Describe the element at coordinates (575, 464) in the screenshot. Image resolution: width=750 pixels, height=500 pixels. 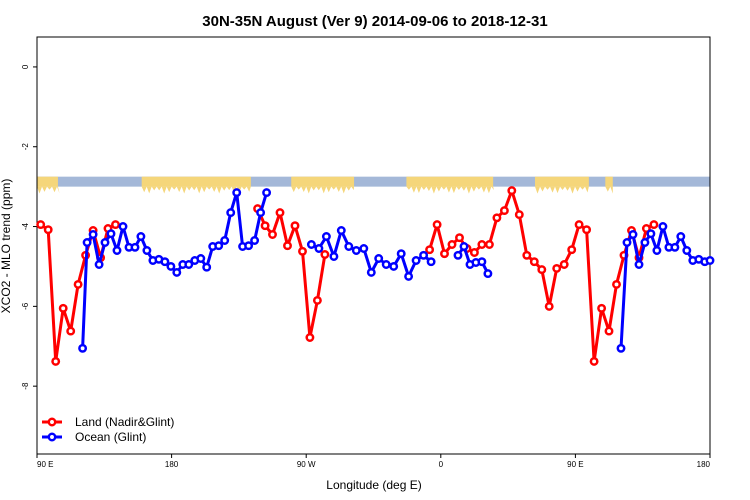
I see `x-tick-label: 90 E` at that location.